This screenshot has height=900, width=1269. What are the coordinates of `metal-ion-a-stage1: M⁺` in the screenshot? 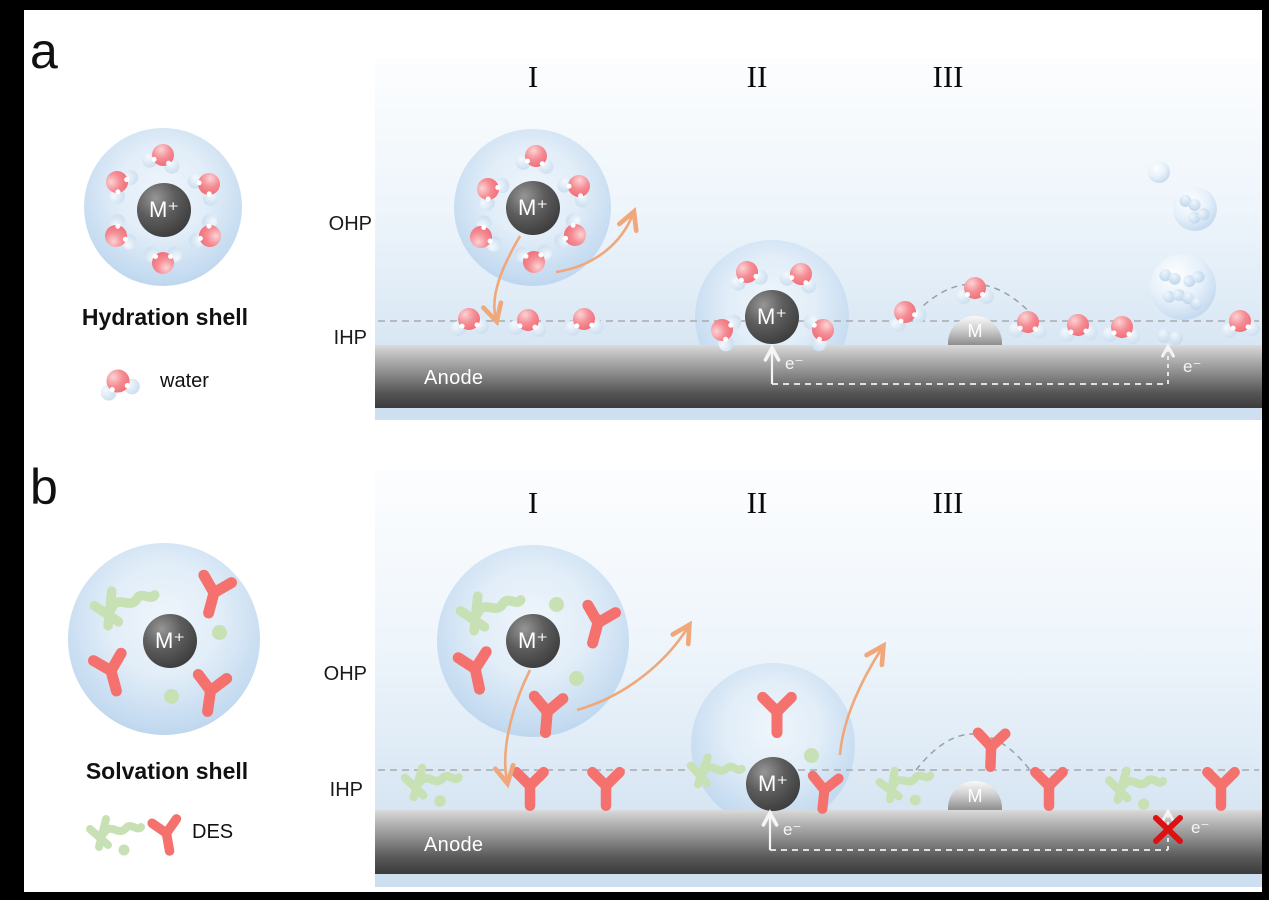 It's located at (533, 208).